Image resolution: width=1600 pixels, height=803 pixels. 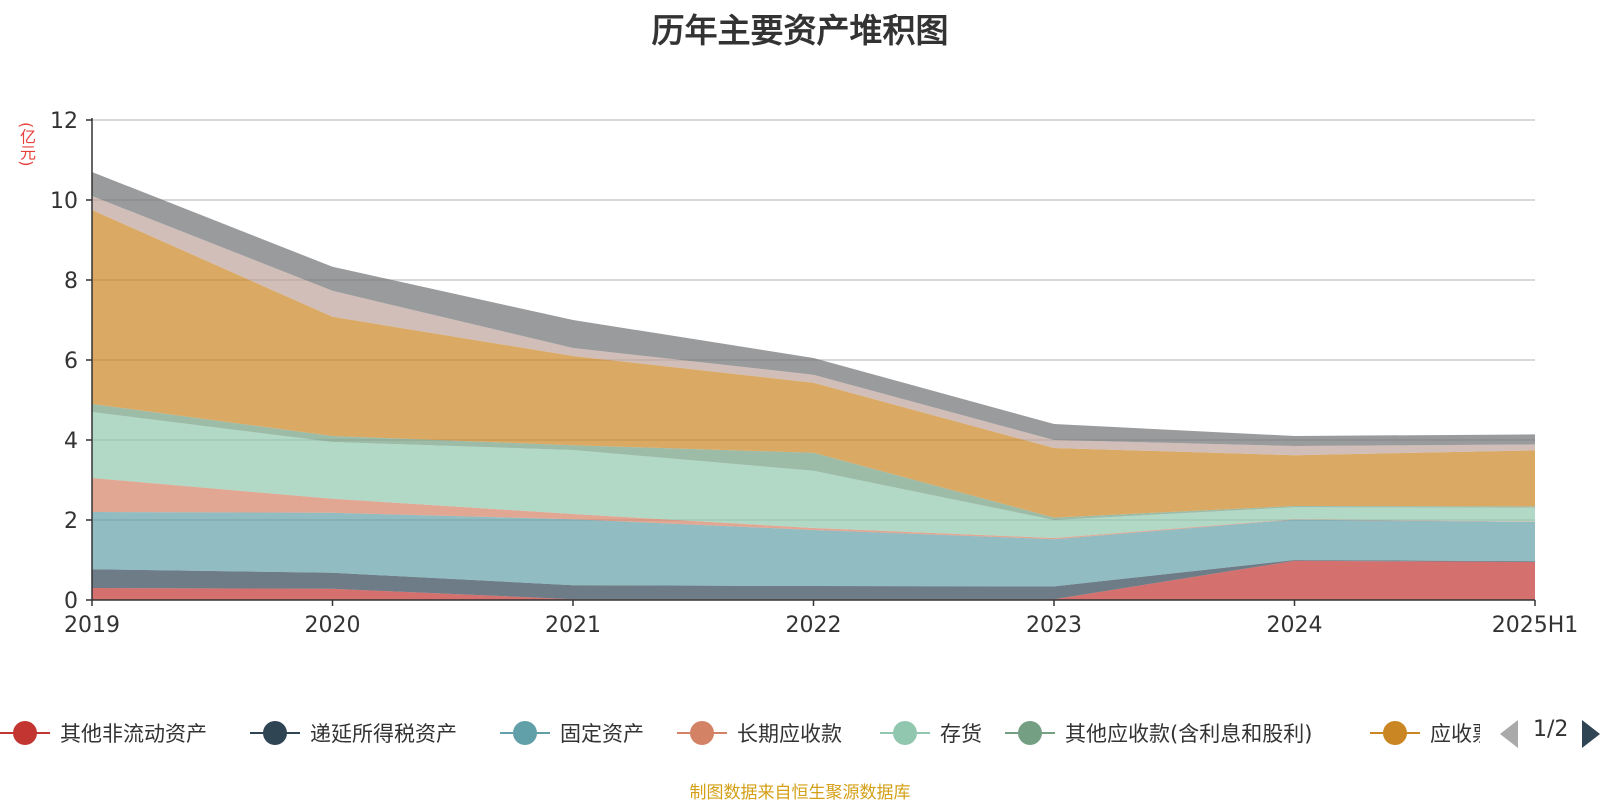 I want to click on x-tick-label: 2023, so click(x=1054, y=625).